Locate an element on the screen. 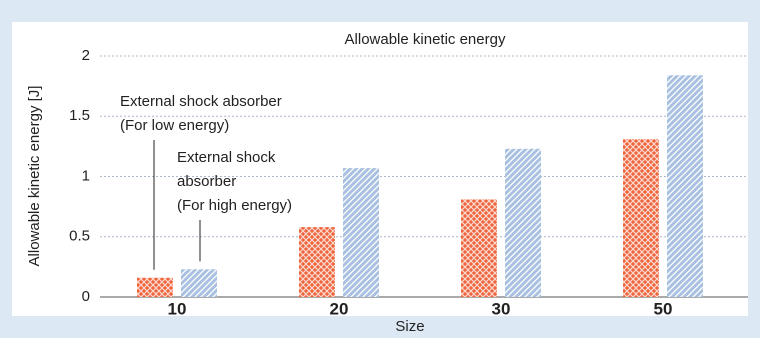 Image resolution: width=760 pixels, height=338 pixels. x-tick-label: 30 is located at coordinates (501, 308).